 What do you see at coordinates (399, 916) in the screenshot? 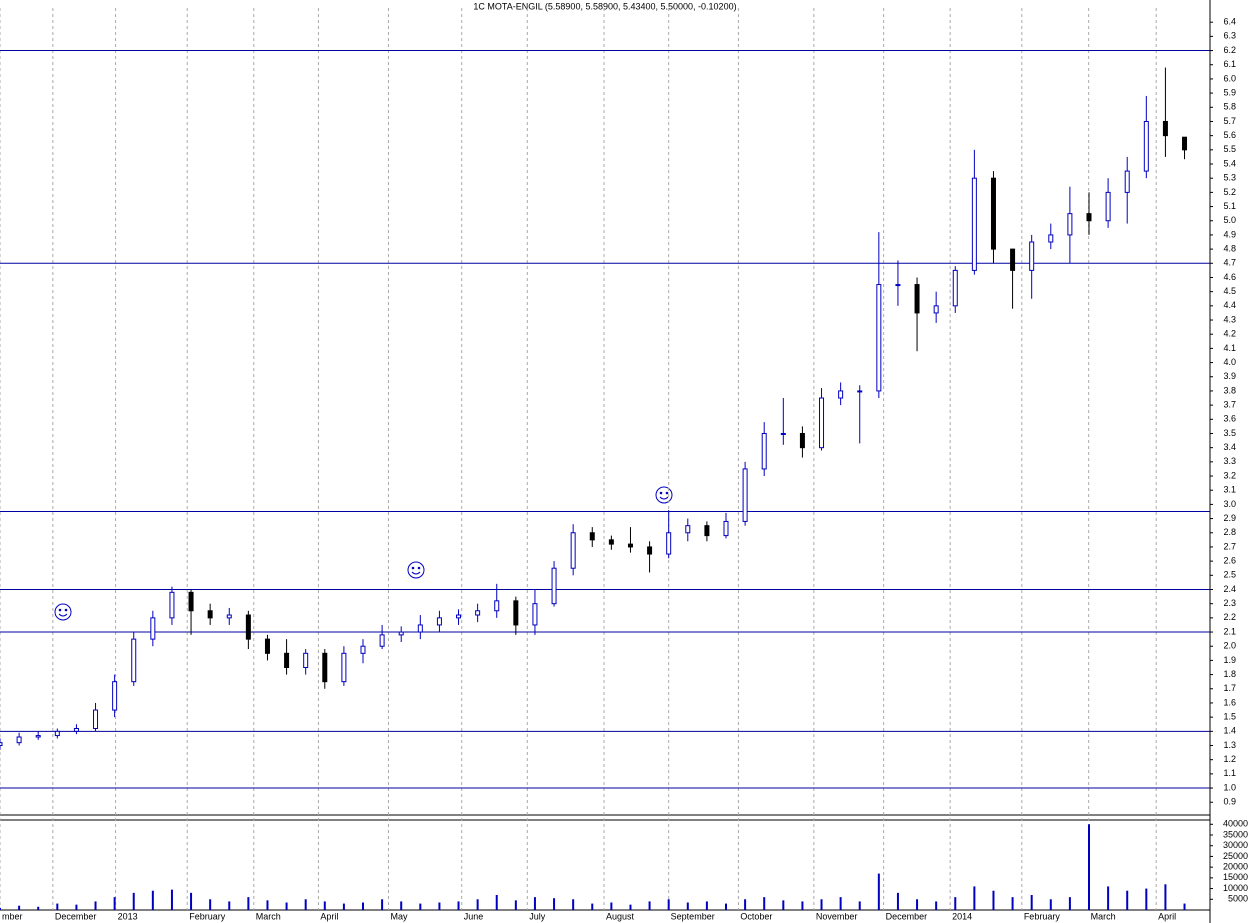
I see `x-tick-label: May` at bounding box center [399, 916].